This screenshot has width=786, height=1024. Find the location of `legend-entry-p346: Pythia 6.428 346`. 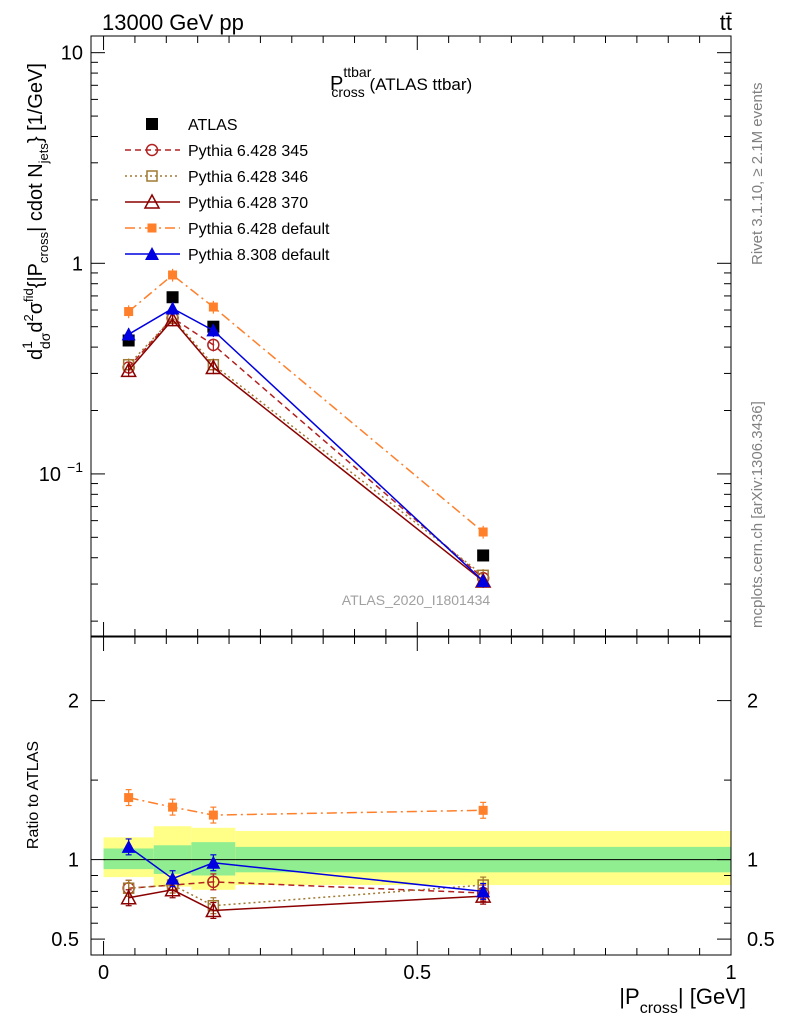

legend-entry-p346: Pythia 6.428 346 is located at coordinates (216, 177).